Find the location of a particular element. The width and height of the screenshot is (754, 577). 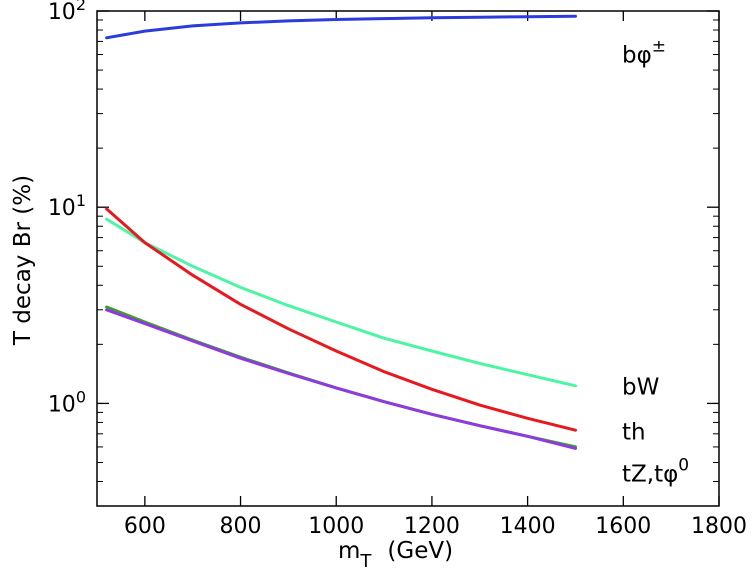

x-tick-label: 1600 is located at coordinates (623, 526).